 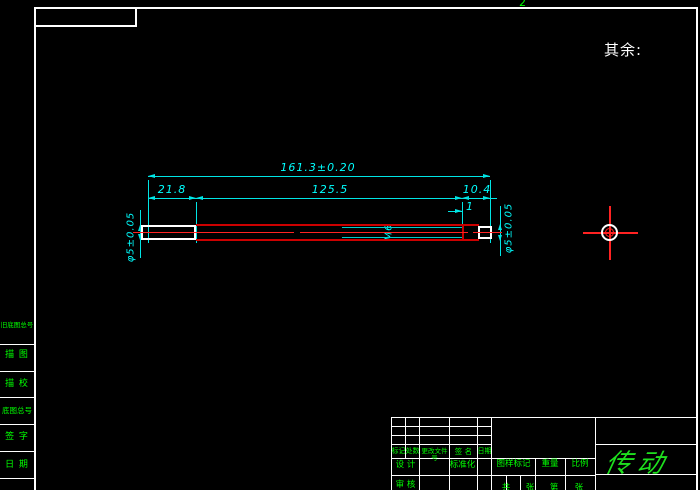 What do you see at coordinates (35, 248) in the screenshot?
I see `frame-left-border` at bounding box center [35, 248].